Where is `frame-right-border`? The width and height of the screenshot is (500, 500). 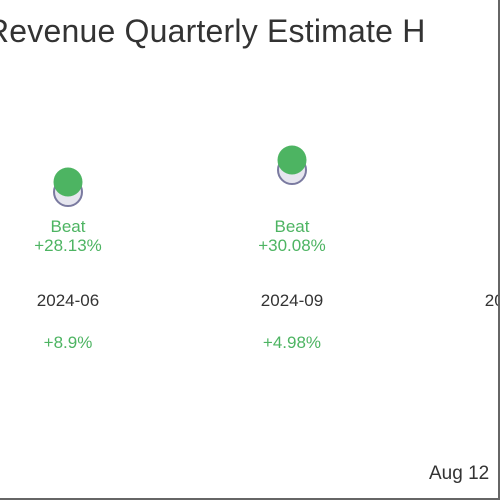 frame-right-border is located at coordinates (499, 250).